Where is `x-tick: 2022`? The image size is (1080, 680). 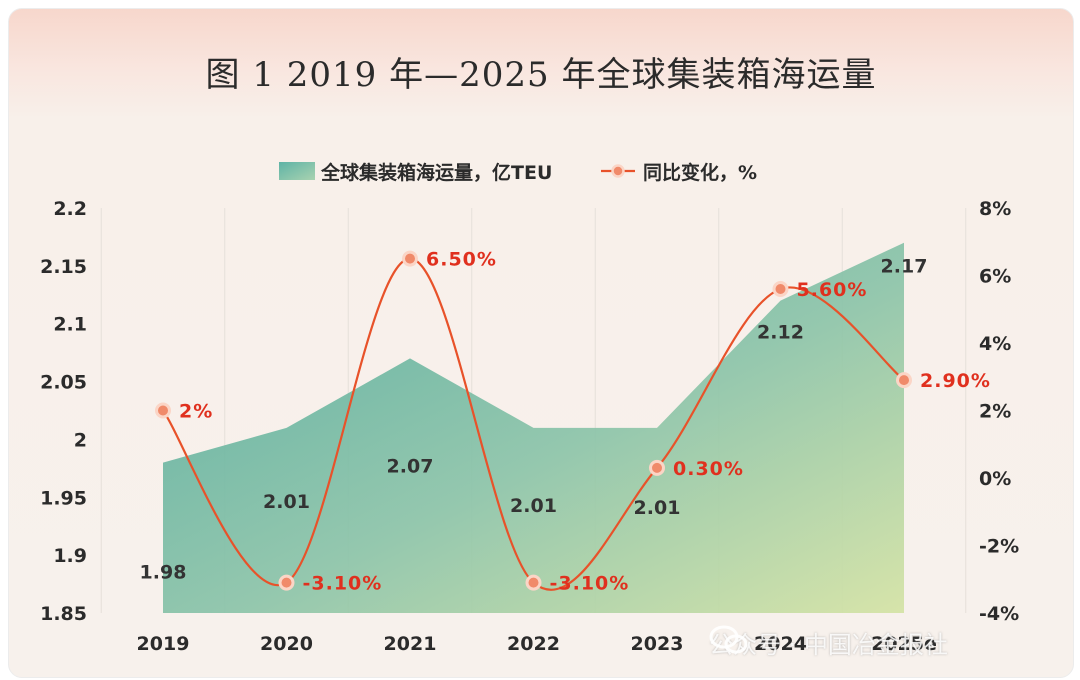
x-tick: 2022 is located at coordinates (533, 644).